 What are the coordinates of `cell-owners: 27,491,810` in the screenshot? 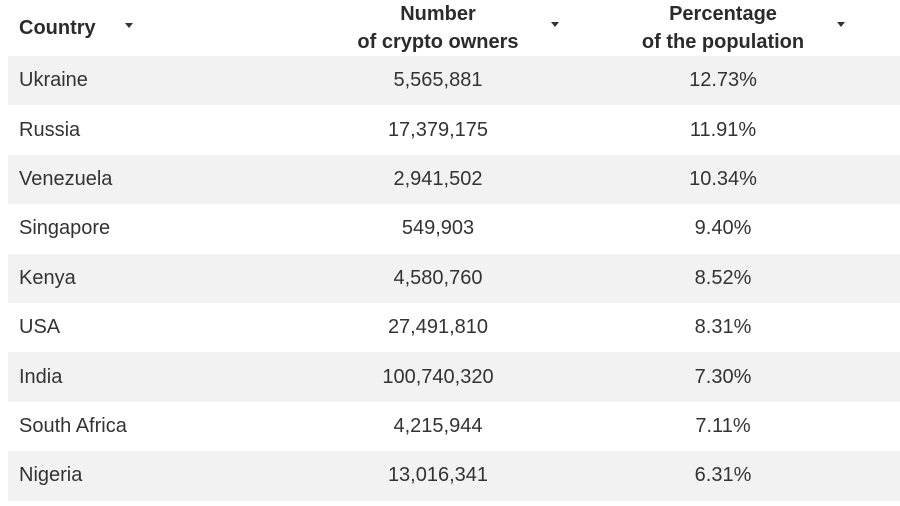 It's located at (438, 327).